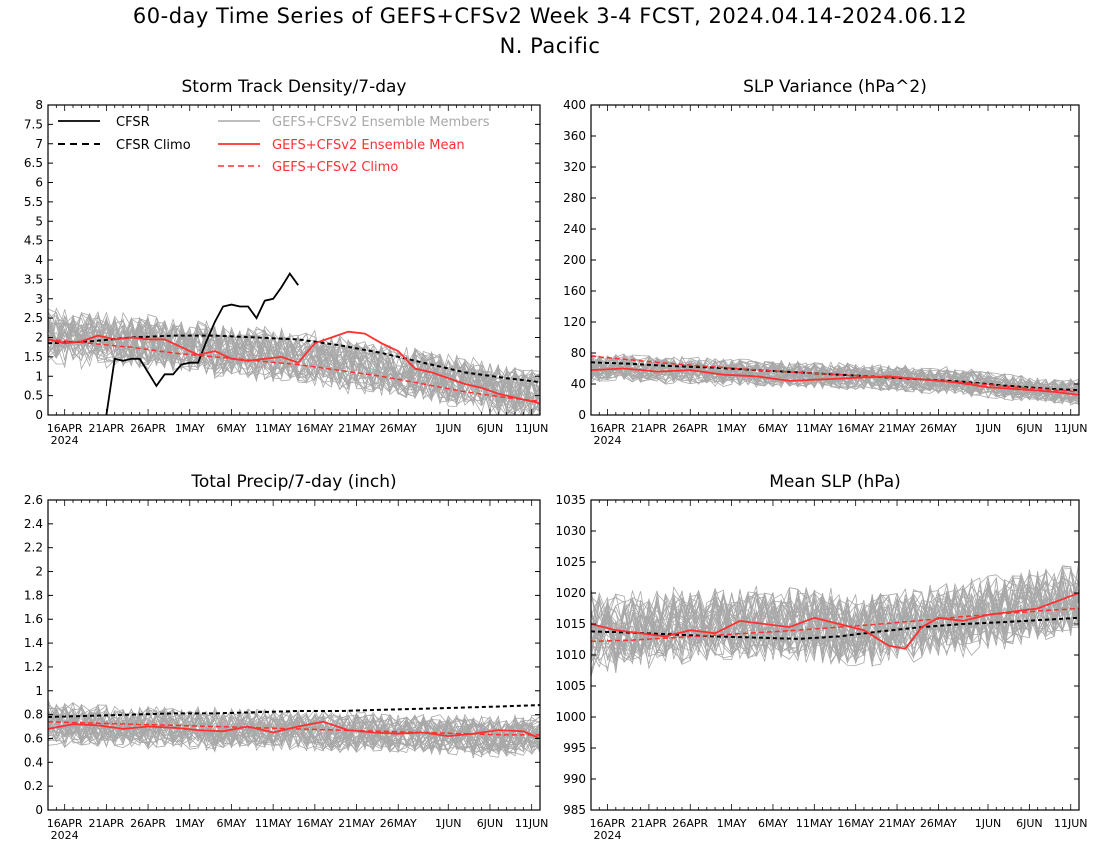  What do you see at coordinates (39, 144) in the screenshot?
I see `y-tick-label: 7` at bounding box center [39, 144].